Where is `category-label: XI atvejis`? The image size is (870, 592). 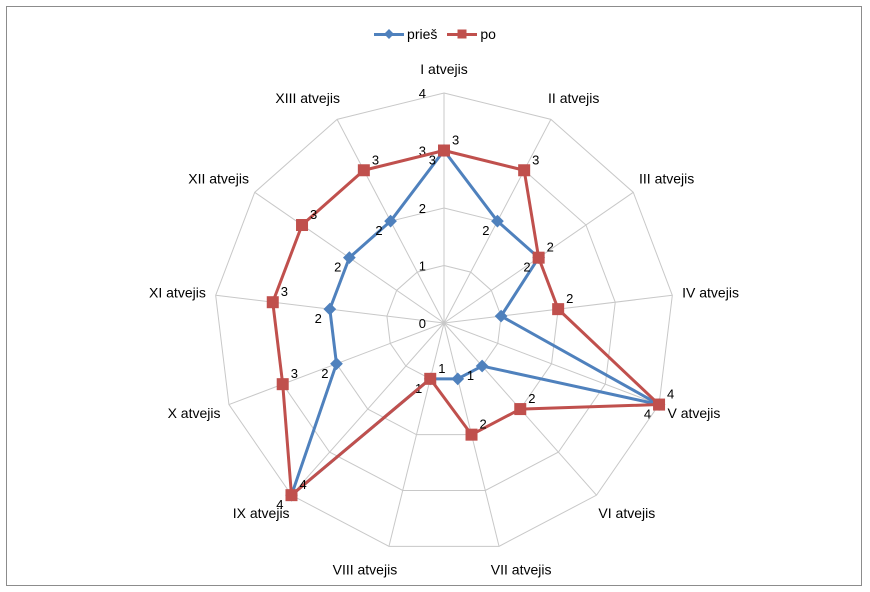 category-label: XI atvejis is located at coordinates (177, 292).